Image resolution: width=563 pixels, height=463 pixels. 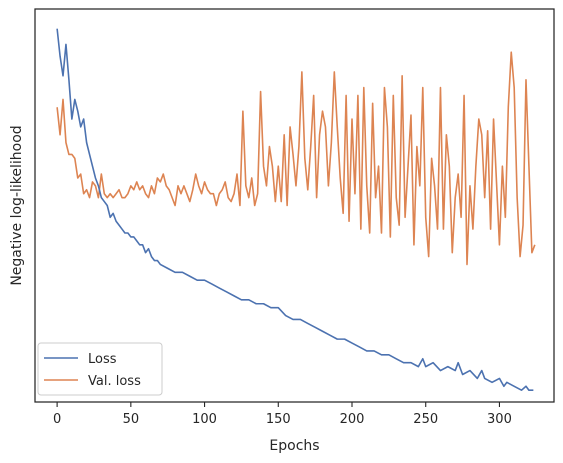 I want to click on x-axis-label: Epochs, so click(x=294, y=446).